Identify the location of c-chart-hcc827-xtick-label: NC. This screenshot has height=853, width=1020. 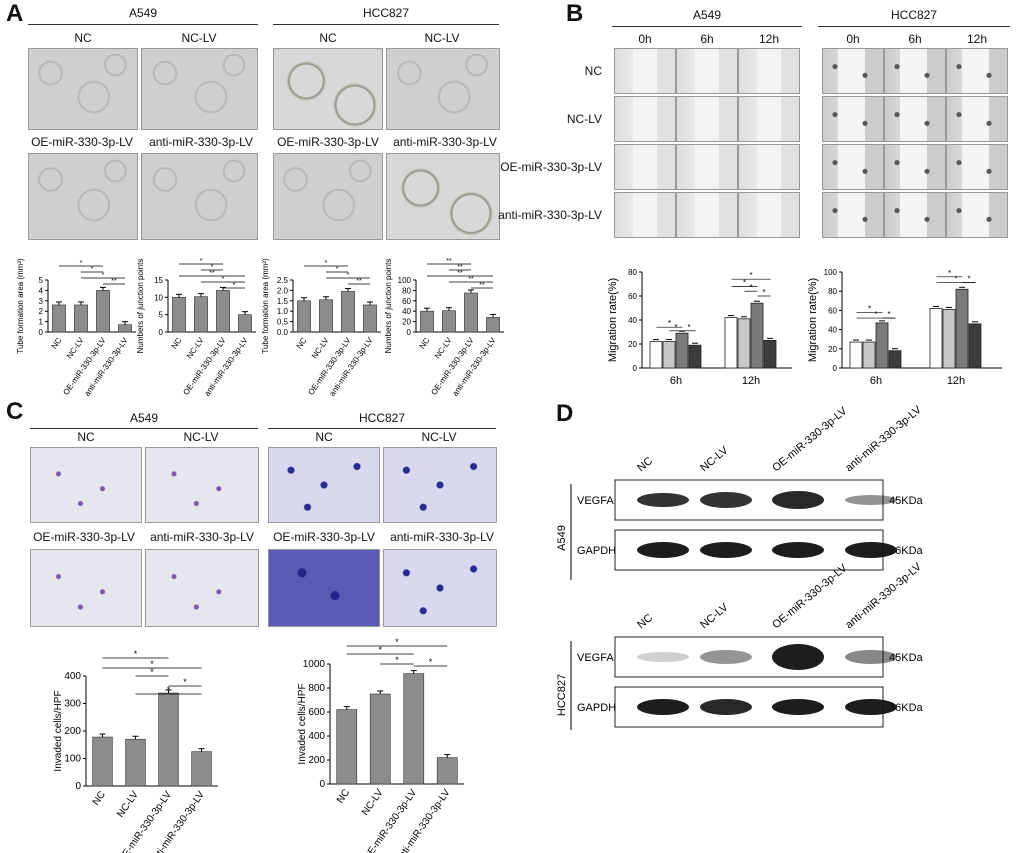
(343, 796).